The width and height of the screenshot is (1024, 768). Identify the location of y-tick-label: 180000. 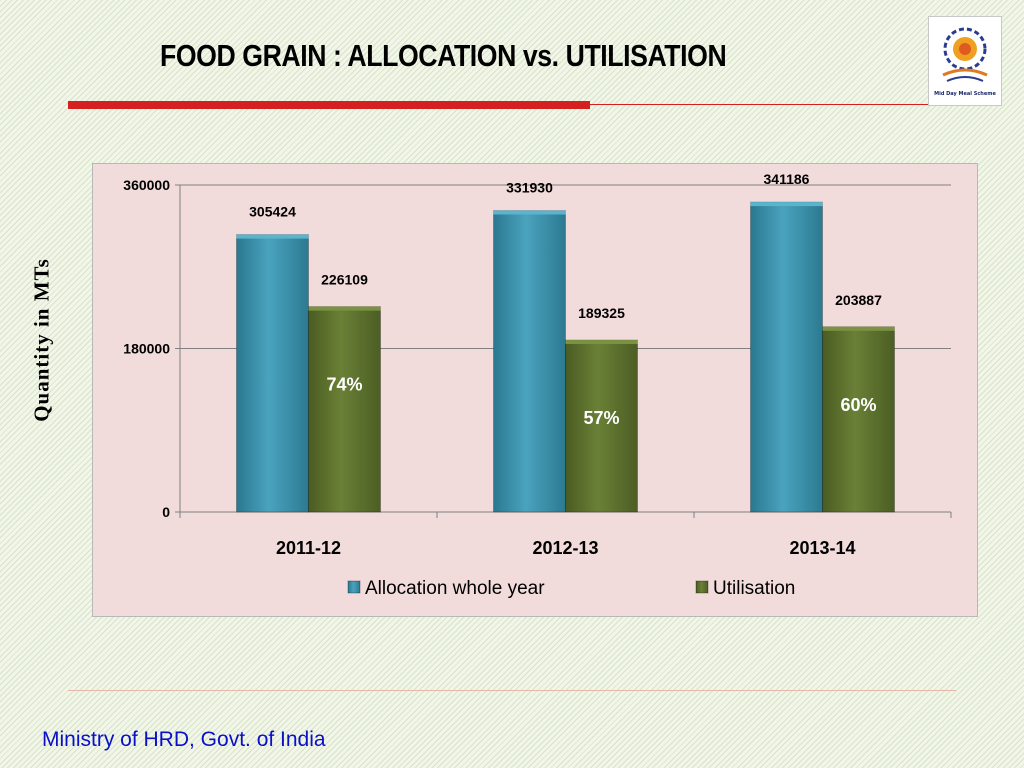
(146, 349).